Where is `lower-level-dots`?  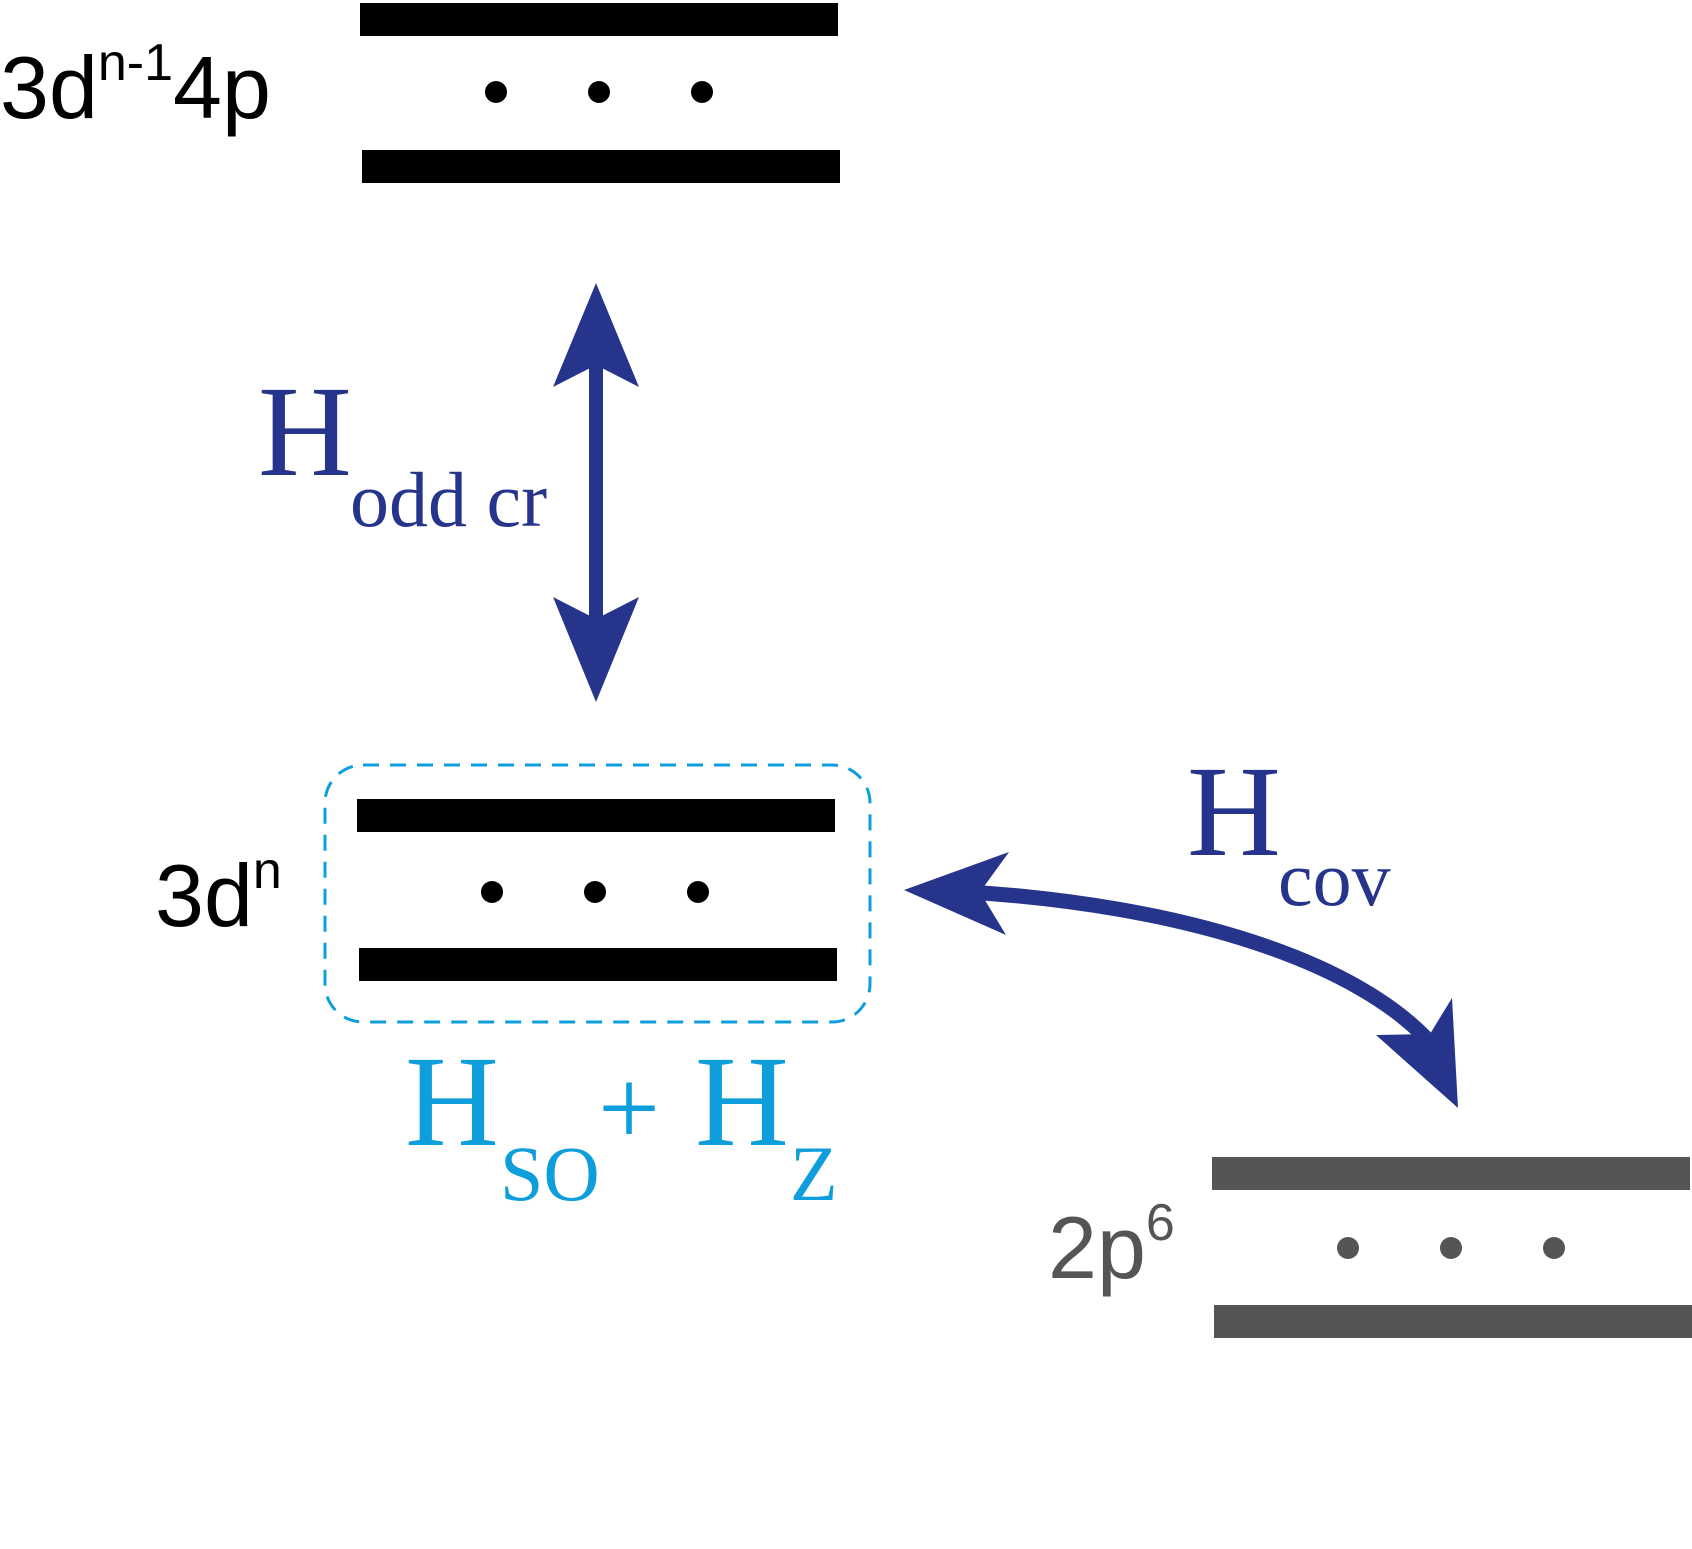 lower-level-dots is located at coordinates (1451, 1248).